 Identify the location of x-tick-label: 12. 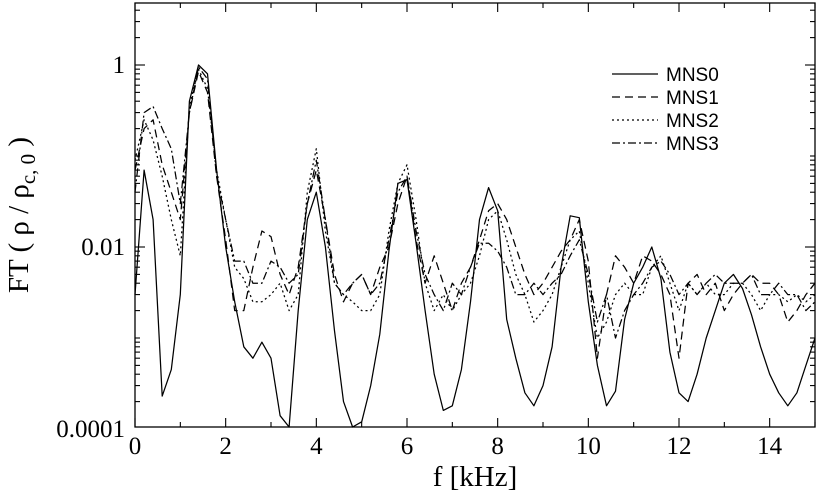
(679, 446).